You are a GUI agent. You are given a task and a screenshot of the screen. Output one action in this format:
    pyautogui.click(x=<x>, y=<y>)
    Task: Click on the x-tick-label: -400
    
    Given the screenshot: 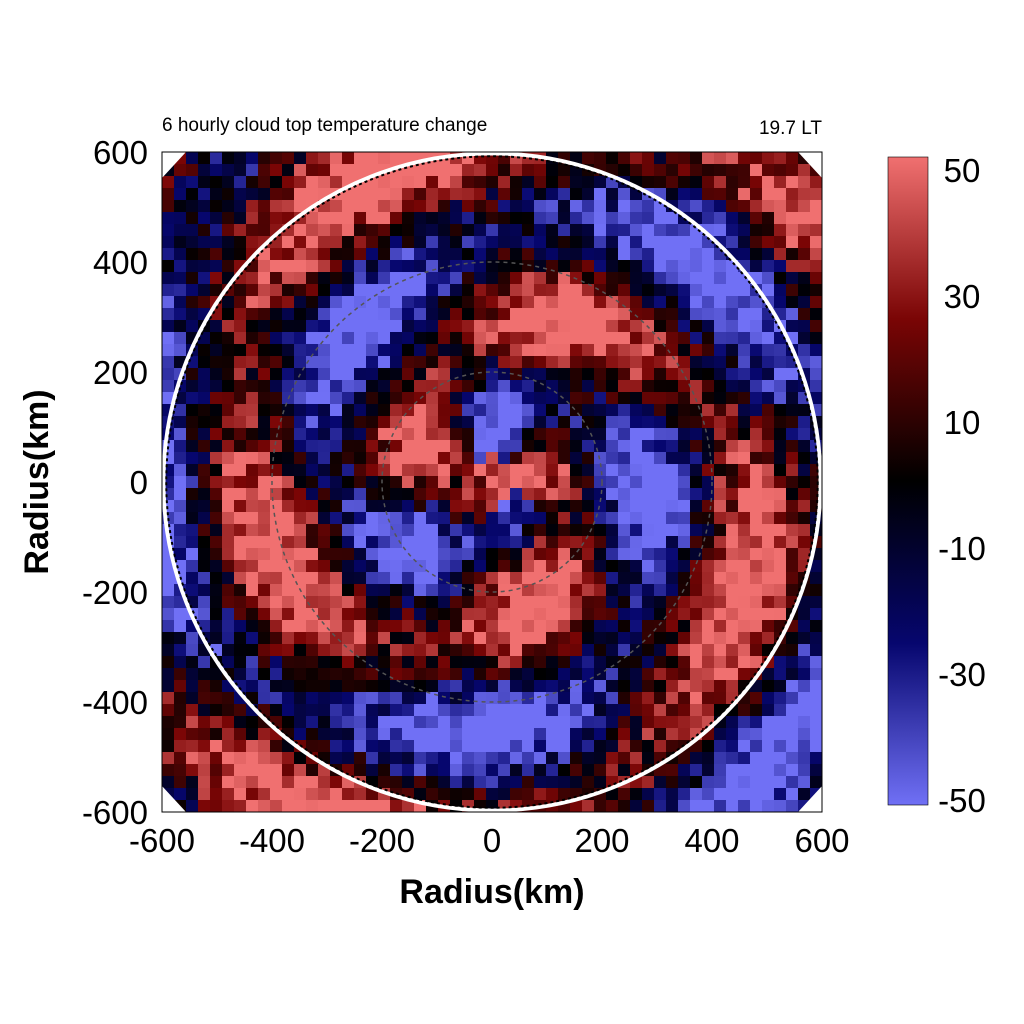 What is the action you would take?
    pyautogui.click(x=272, y=840)
    